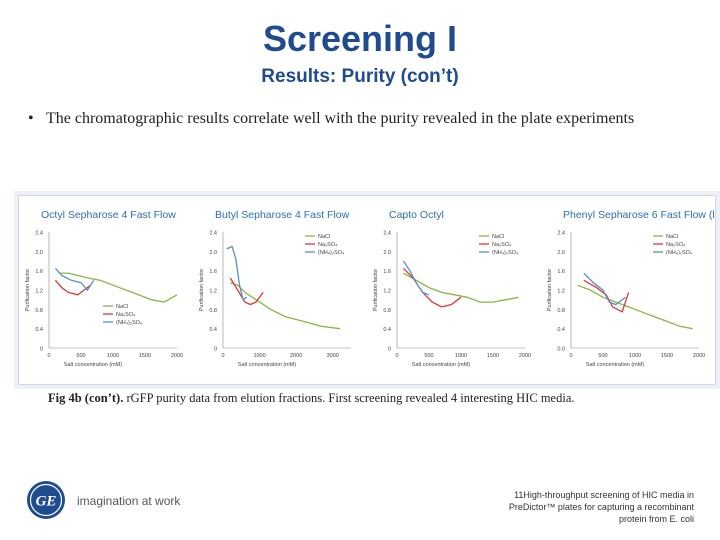 The width and height of the screenshot is (720, 540). I want to click on tagline: imagination at work, so click(129, 501).